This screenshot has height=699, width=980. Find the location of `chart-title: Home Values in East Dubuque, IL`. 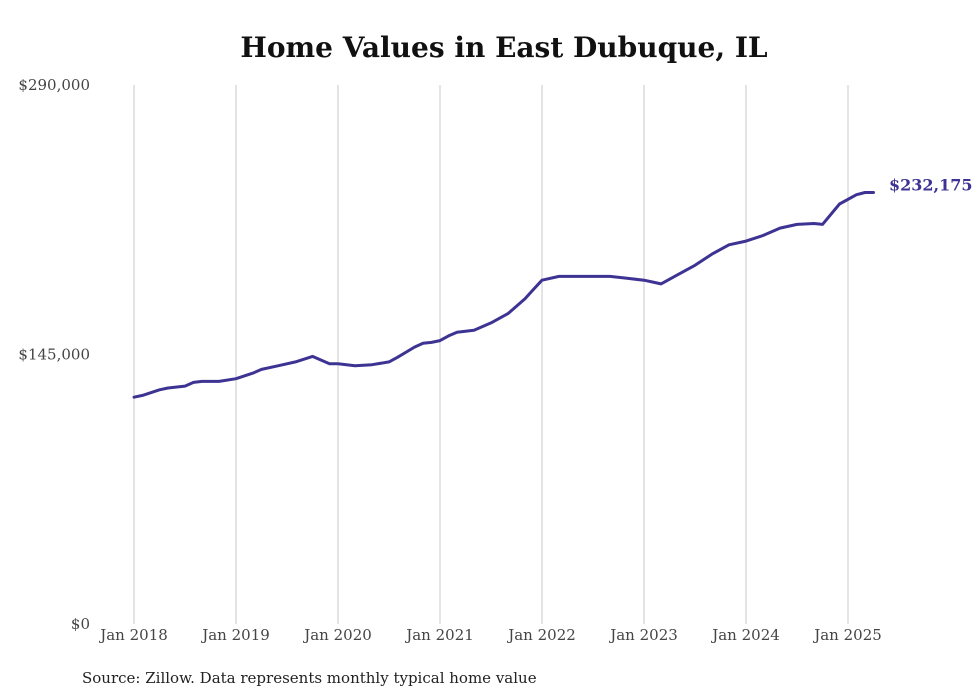

chart-title: Home Values in East Dubuque, IL is located at coordinates (504, 47).